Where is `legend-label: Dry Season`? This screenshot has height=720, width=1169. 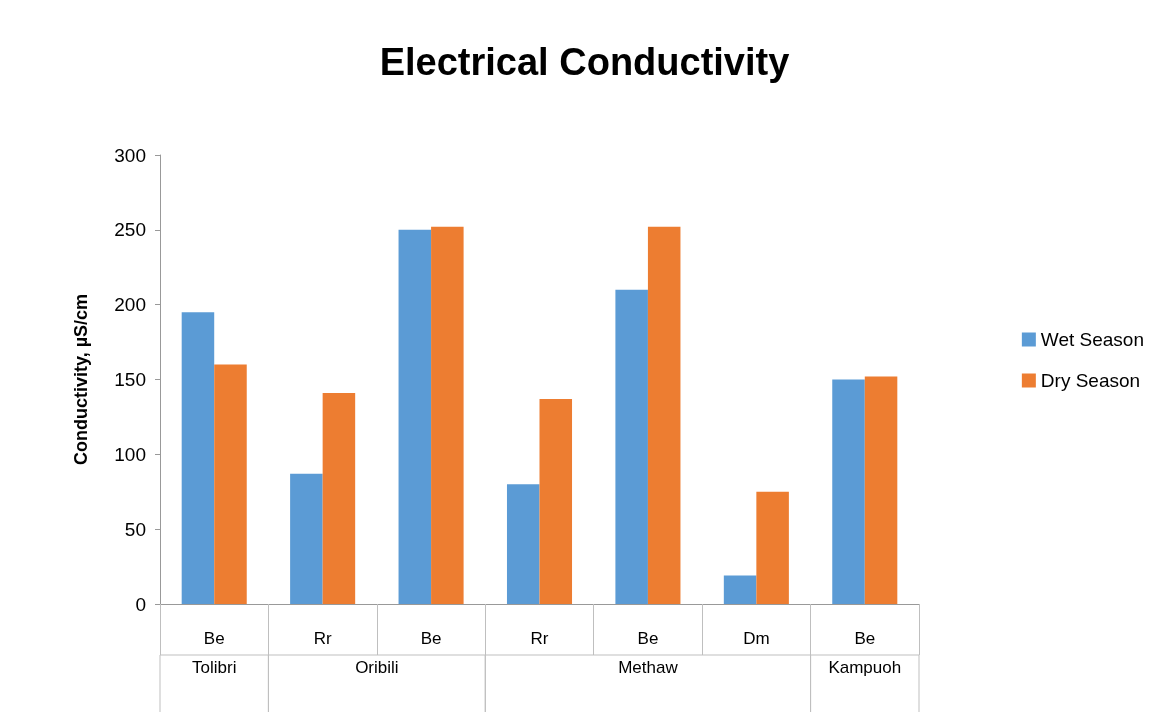 legend-label: Dry Season is located at coordinates (1090, 380).